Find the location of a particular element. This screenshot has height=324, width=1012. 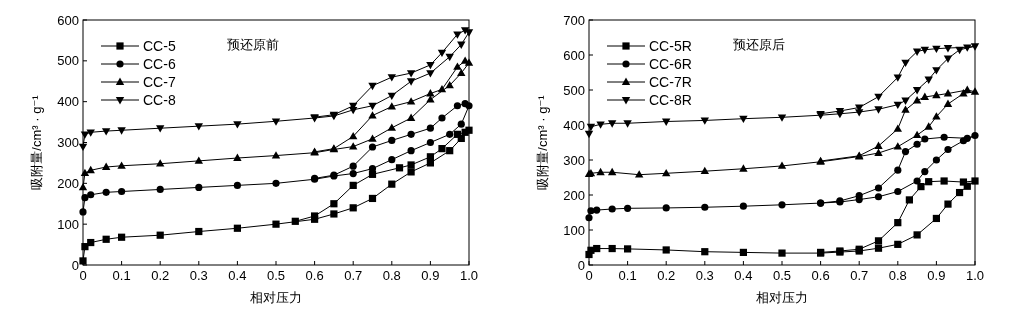

legend-label: CC-7R is located at coordinates (670, 82).